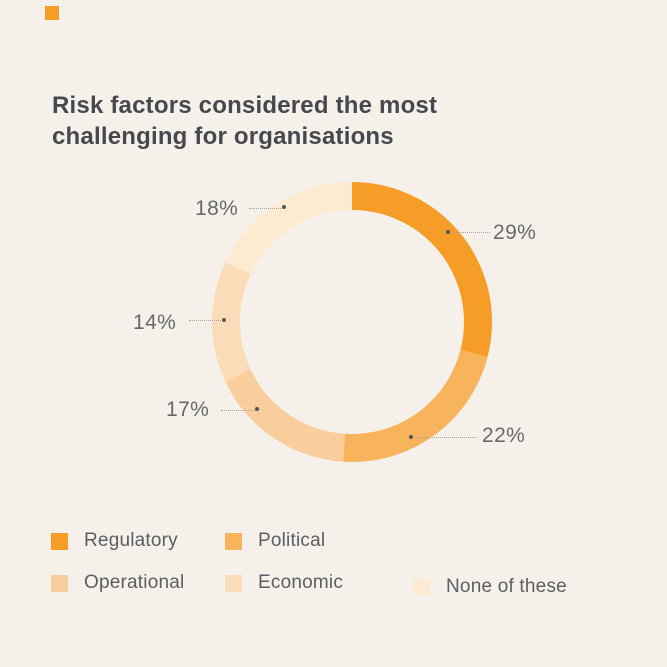 The image size is (667, 667). What do you see at coordinates (188, 409) in the screenshot?
I see `percent-label-operational: 17%` at bounding box center [188, 409].